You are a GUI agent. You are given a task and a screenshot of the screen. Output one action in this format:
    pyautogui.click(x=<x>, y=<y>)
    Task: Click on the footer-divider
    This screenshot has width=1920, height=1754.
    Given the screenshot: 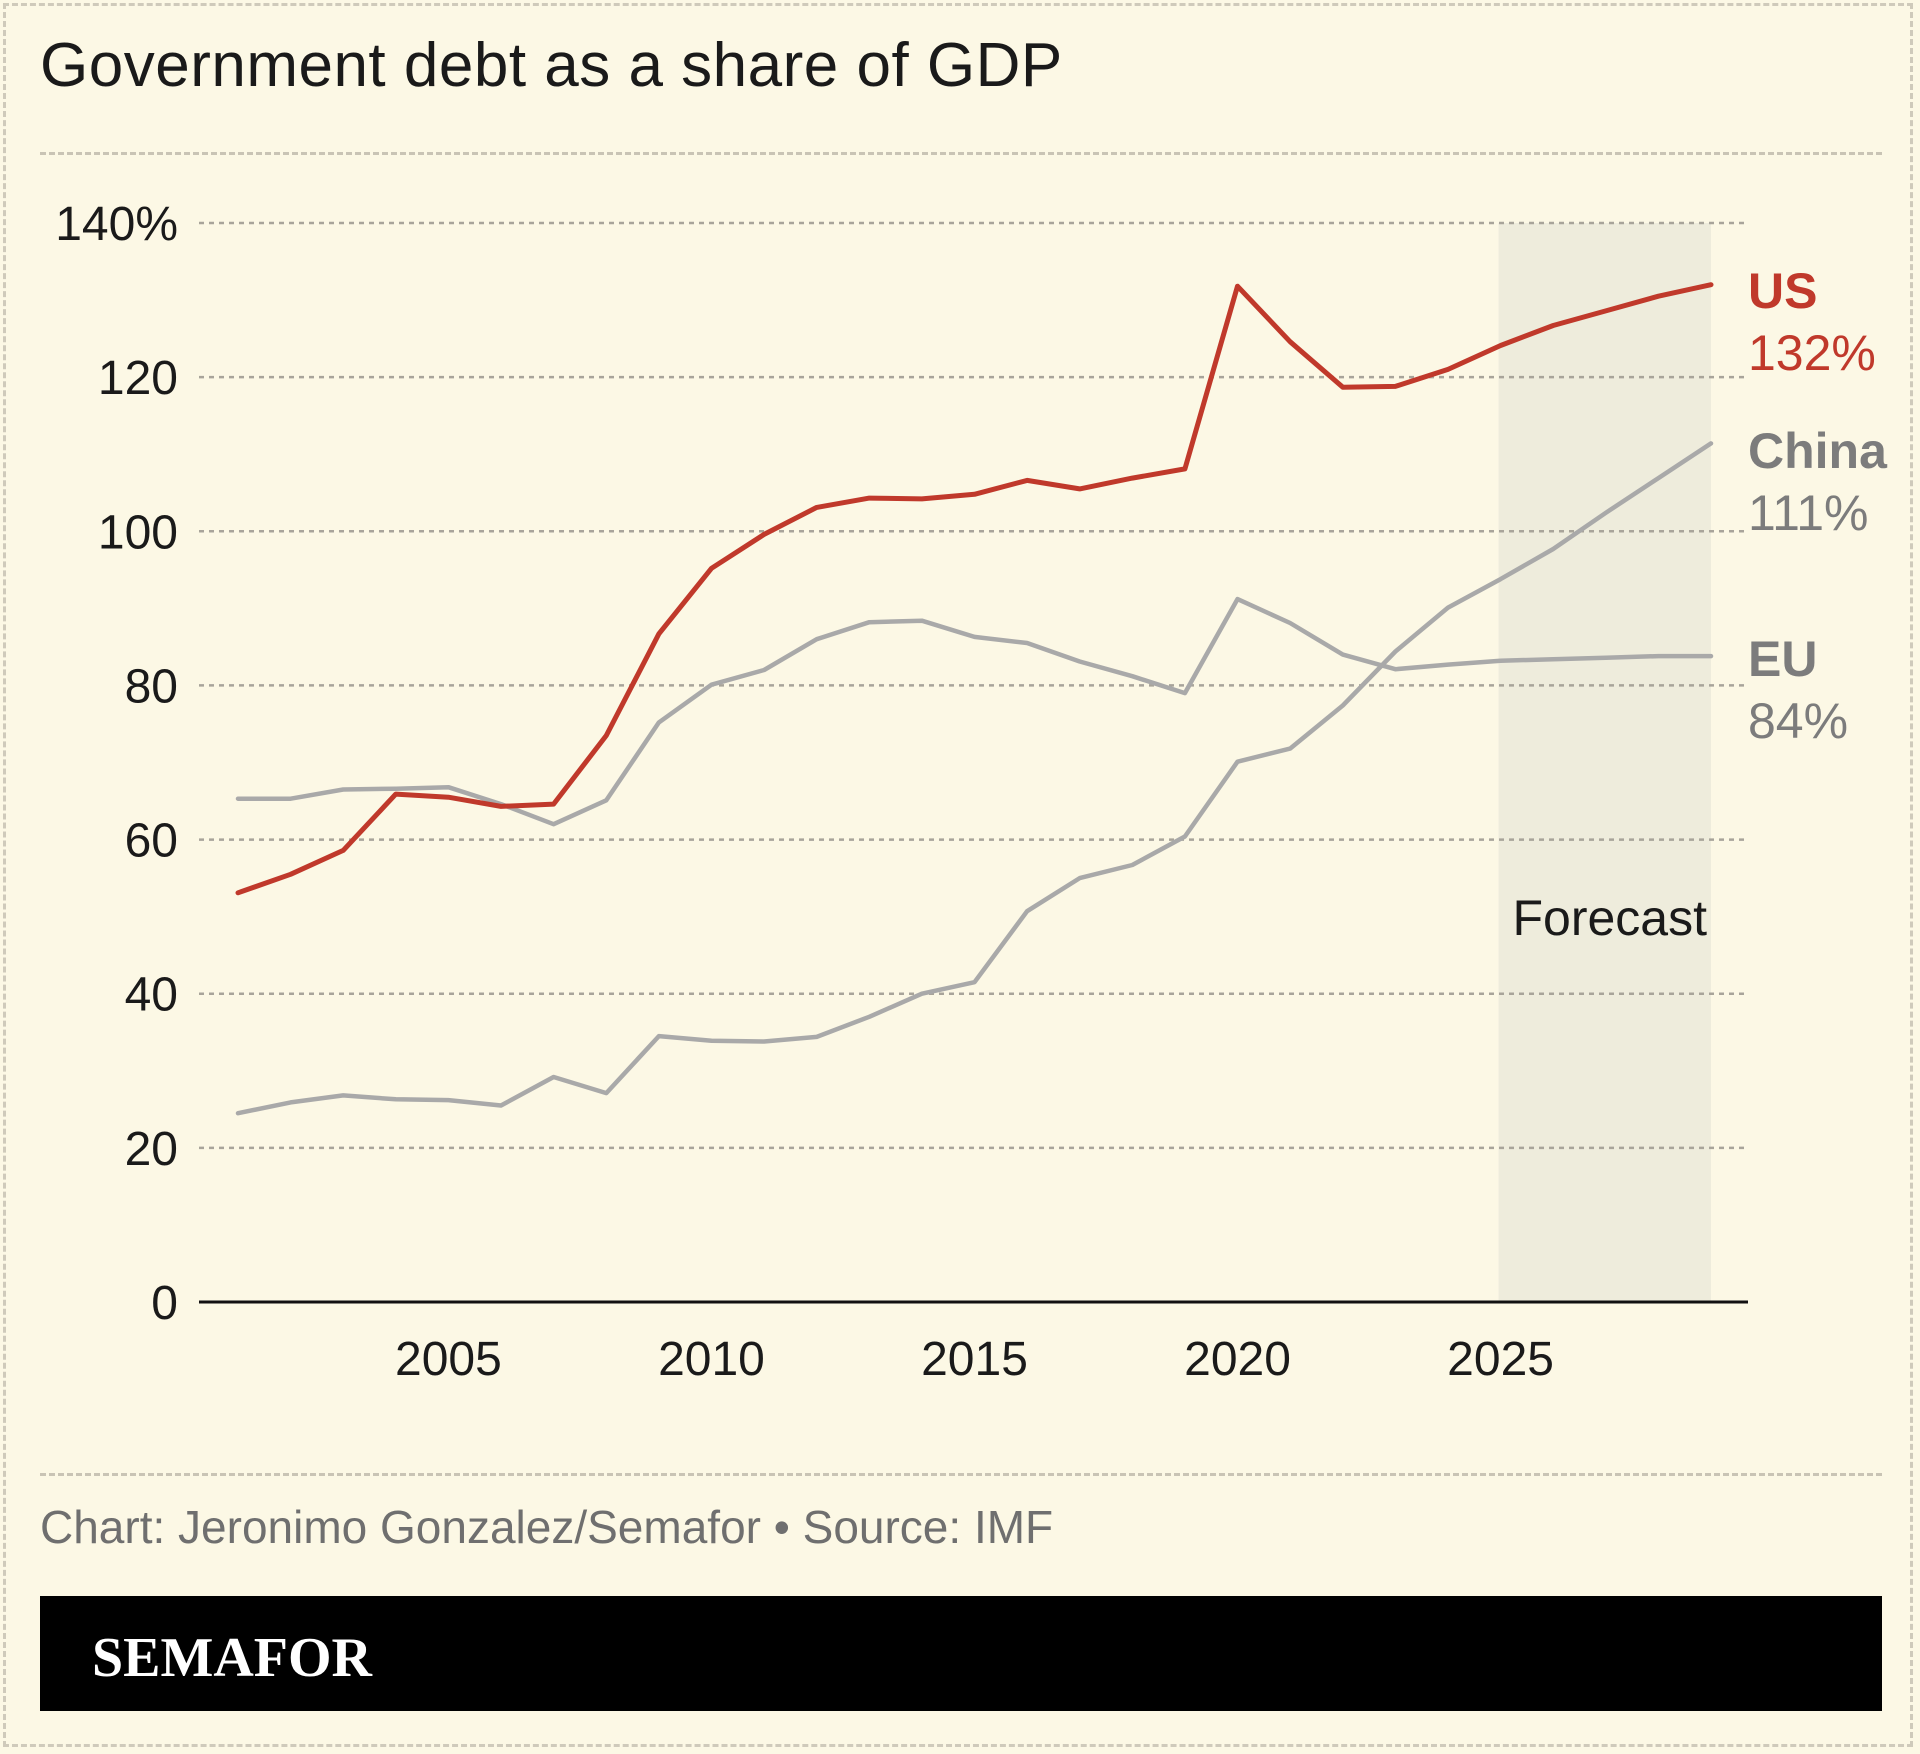 What is the action you would take?
    pyautogui.click(x=961, y=1474)
    